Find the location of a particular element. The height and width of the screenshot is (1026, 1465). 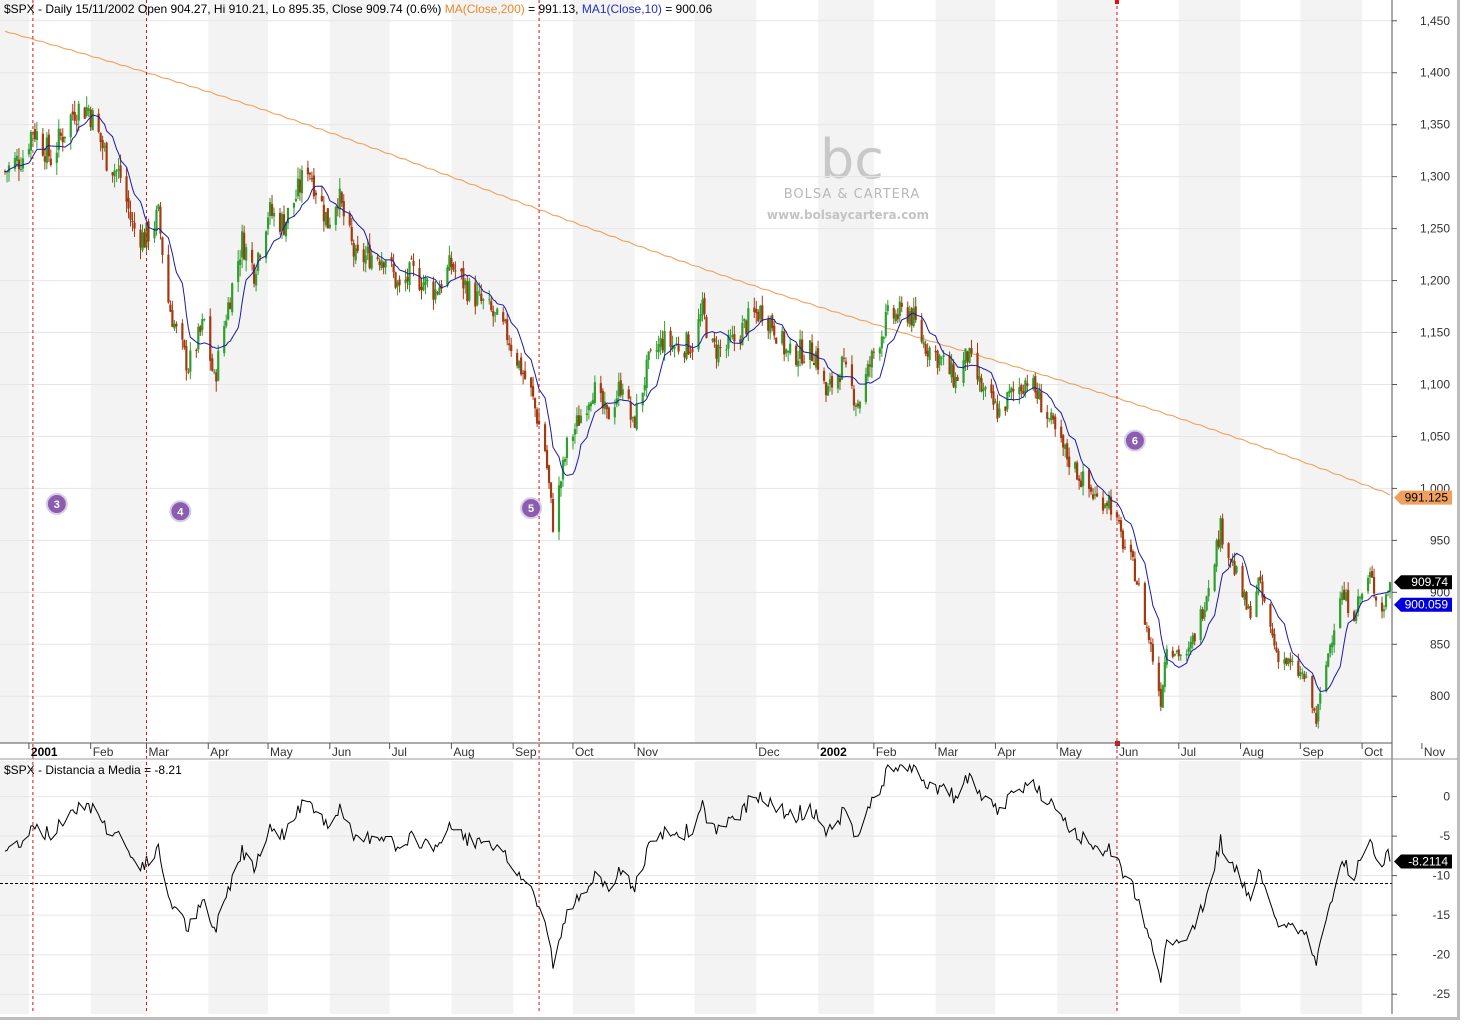

ma10-value-label: 900.059 is located at coordinates (1427, 605).